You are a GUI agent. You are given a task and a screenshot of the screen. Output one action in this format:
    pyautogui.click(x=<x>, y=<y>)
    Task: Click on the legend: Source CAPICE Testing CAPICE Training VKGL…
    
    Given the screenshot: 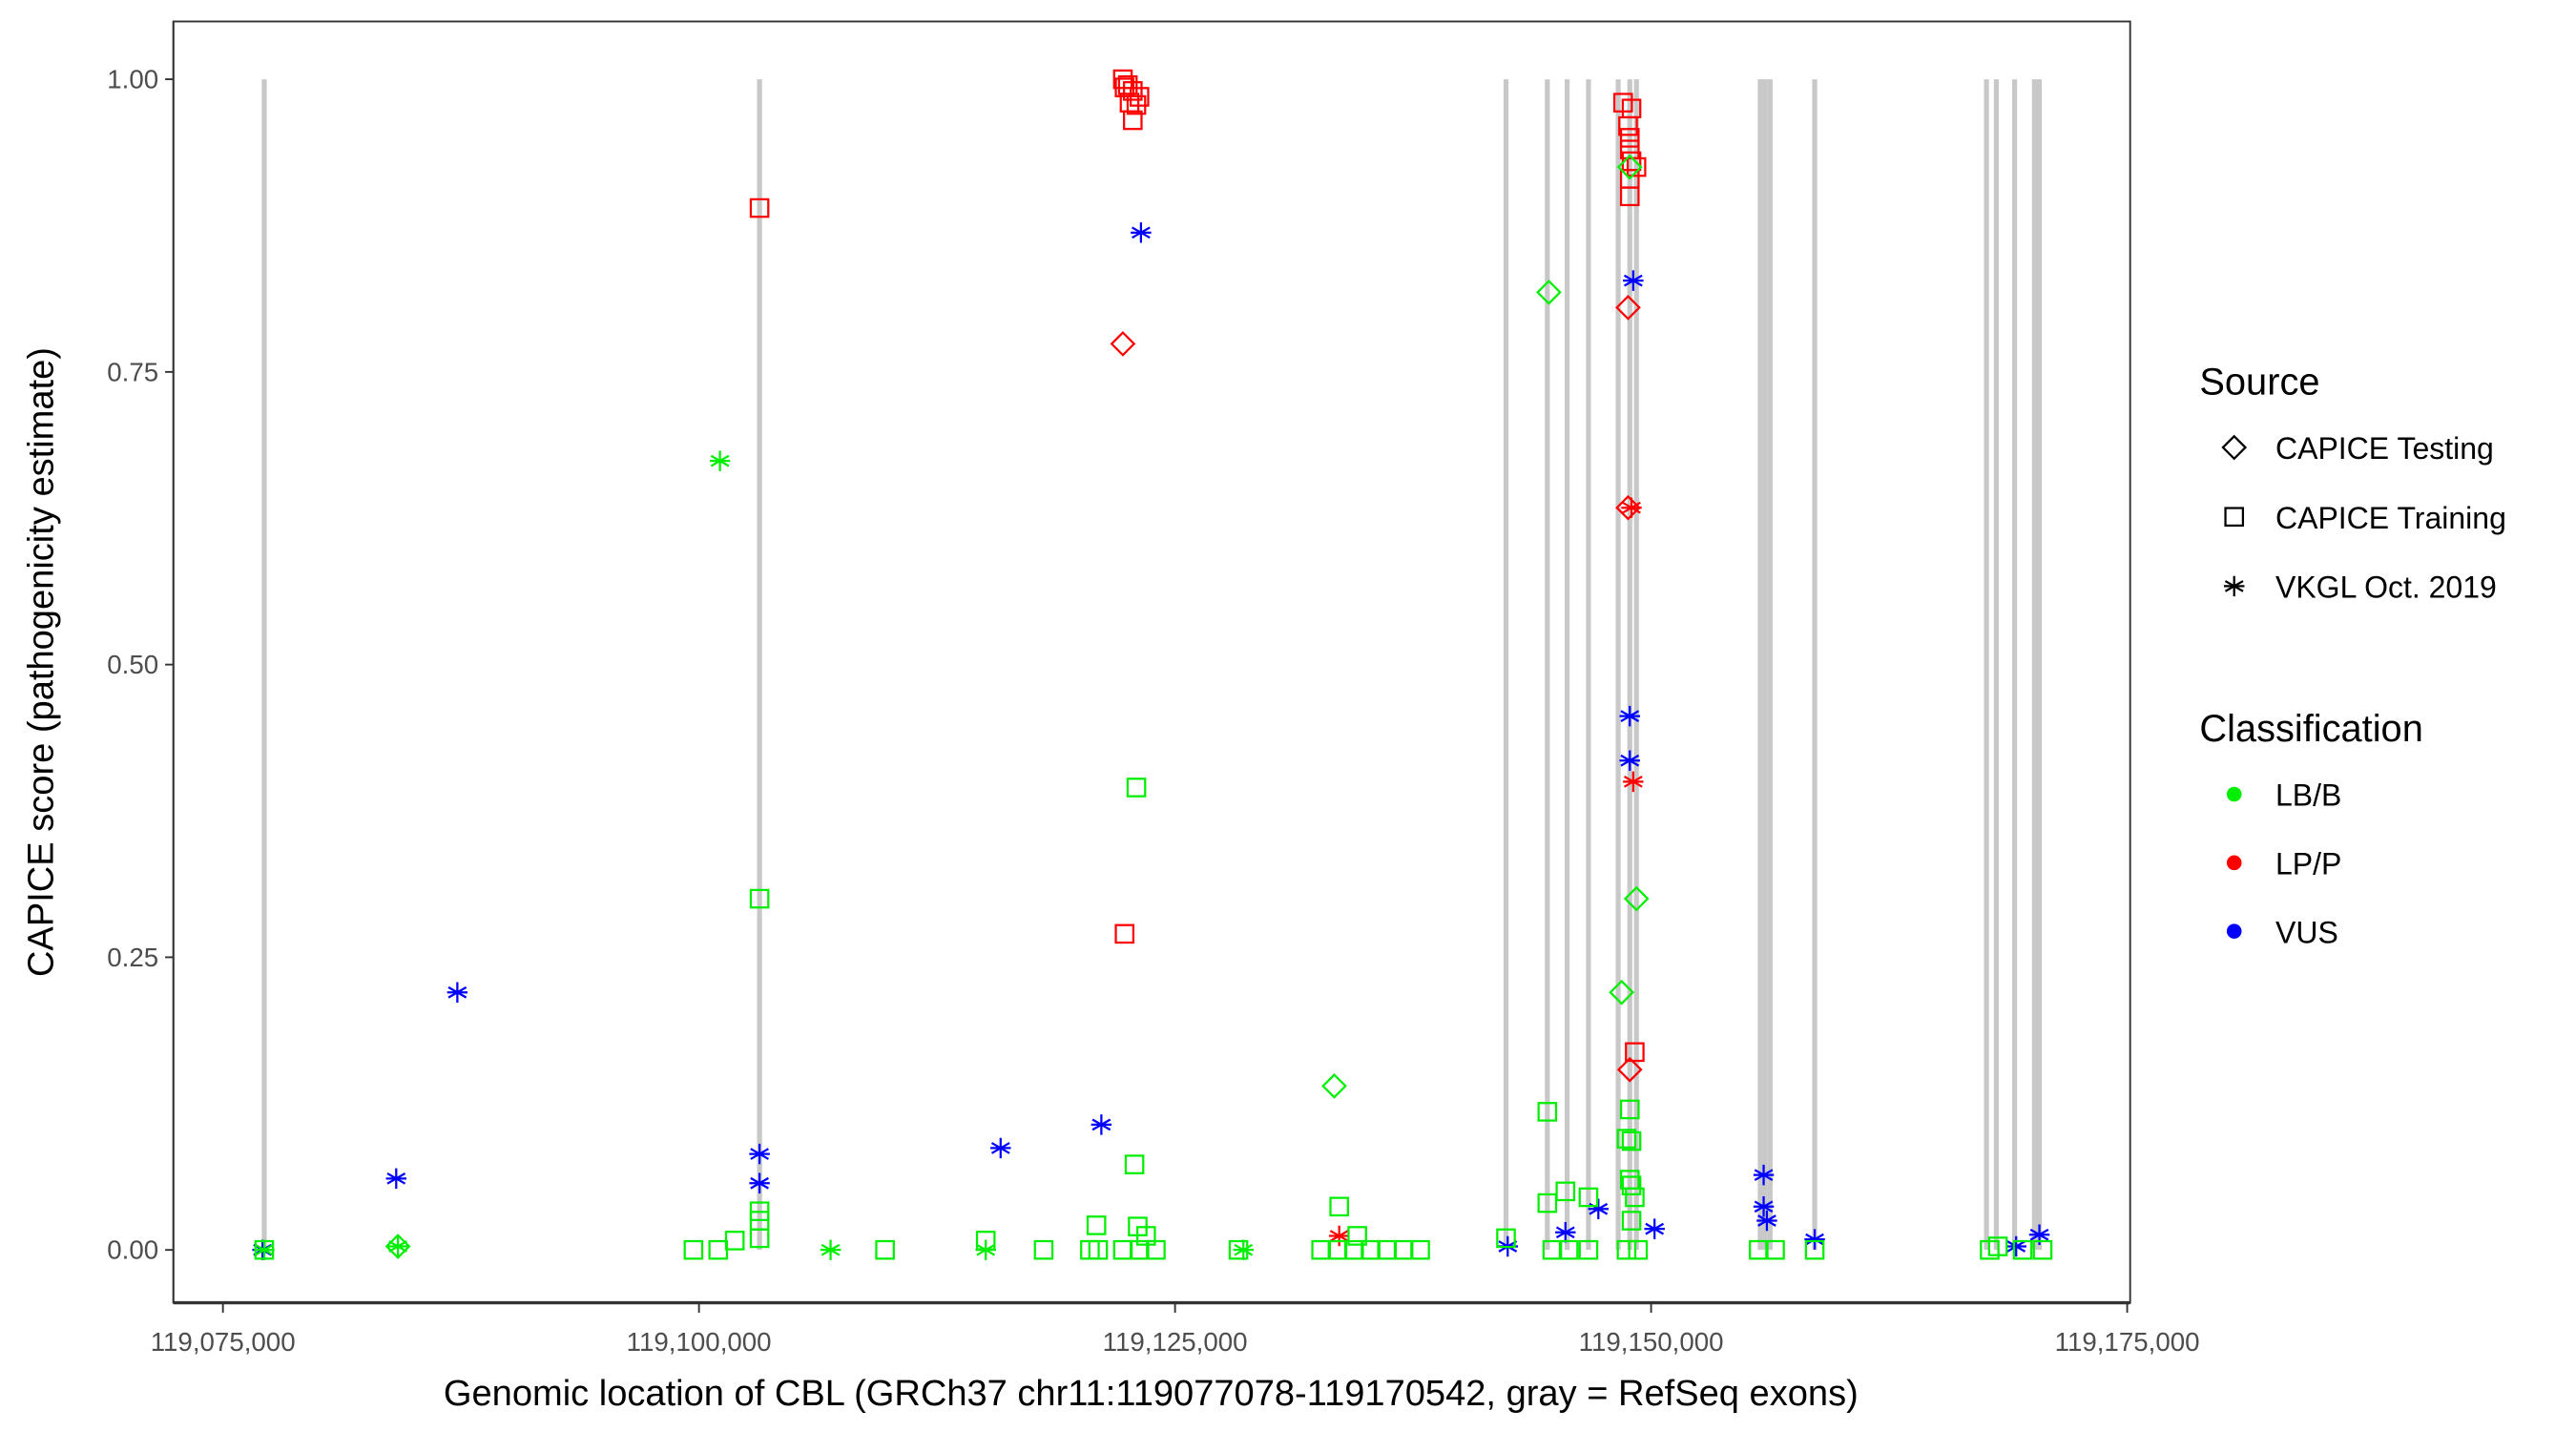 What is the action you would take?
    pyautogui.click(x=2352, y=656)
    